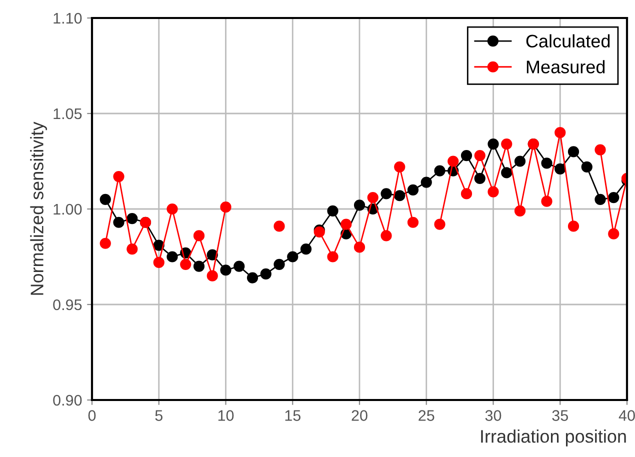 Image resolution: width=635 pixels, height=457 pixels. I want to click on x-tick-label: 0, so click(92, 415).